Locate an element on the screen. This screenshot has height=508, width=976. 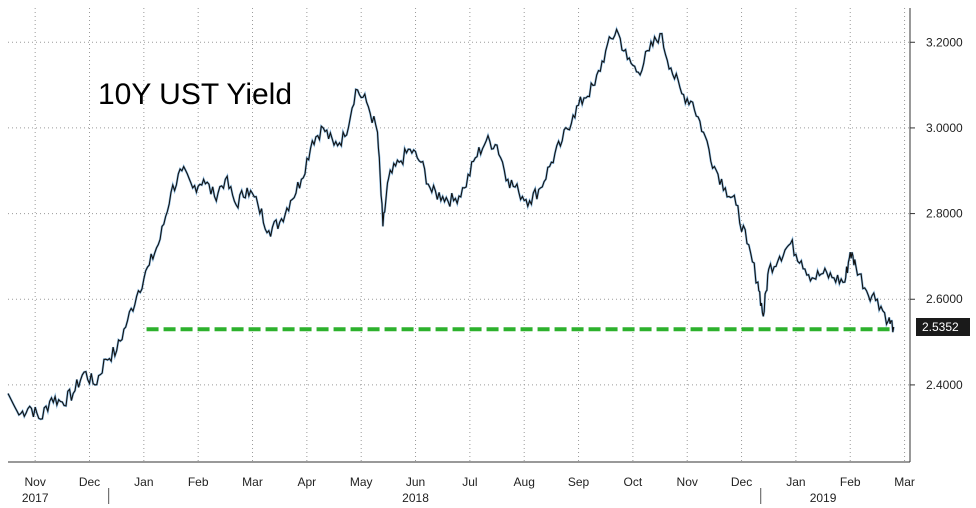
y-tick-label: 2.8000 is located at coordinates (944, 214).